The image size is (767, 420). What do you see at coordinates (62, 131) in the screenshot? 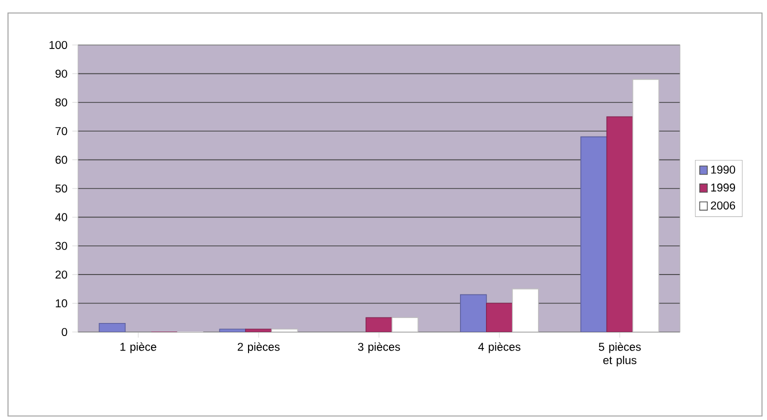
I see `y-tick-label: 70` at bounding box center [62, 131].